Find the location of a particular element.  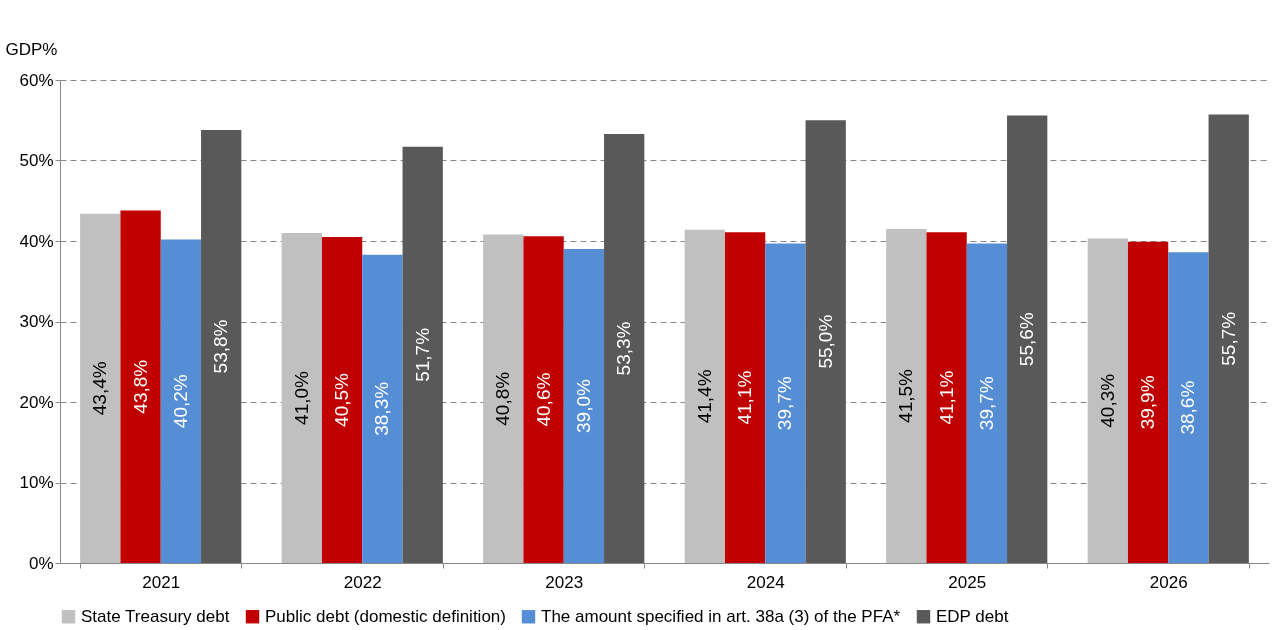

legend-label: Public debt (domestic definition) is located at coordinates (385, 616).